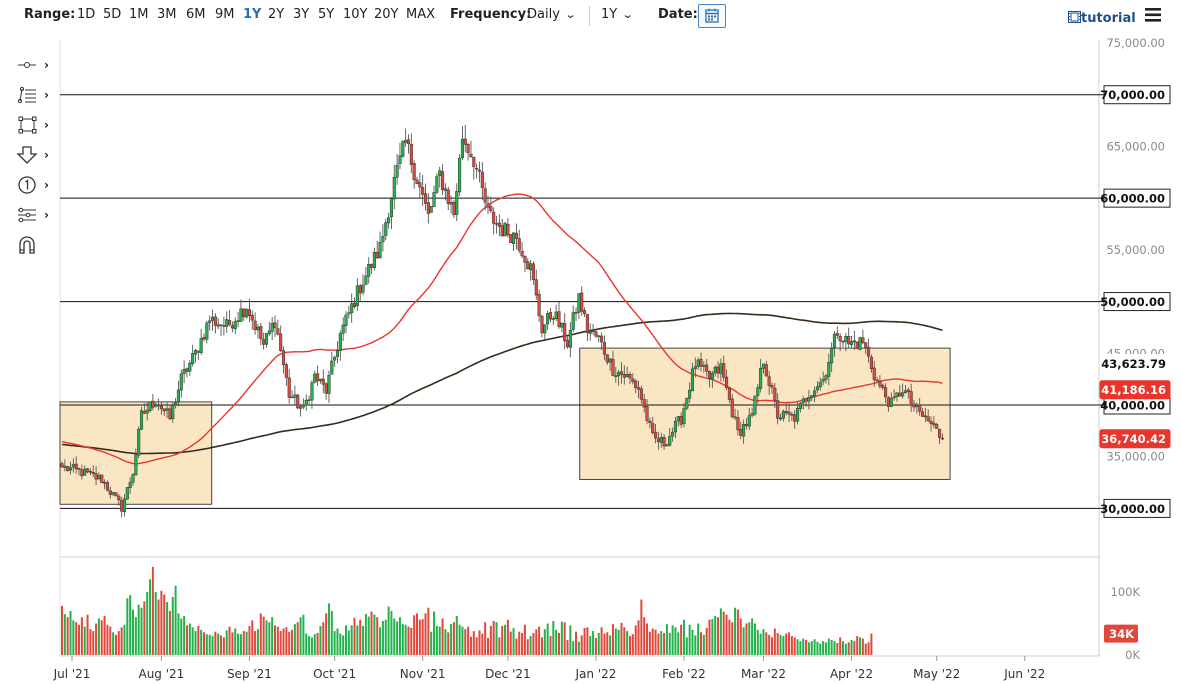 The width and height of the screenshot is (1182, 684). What do you see at coordinates (1132, 95) in the screenshot?
I see `level-price-label: 70,000.00` at bounding box center [1132, 95].